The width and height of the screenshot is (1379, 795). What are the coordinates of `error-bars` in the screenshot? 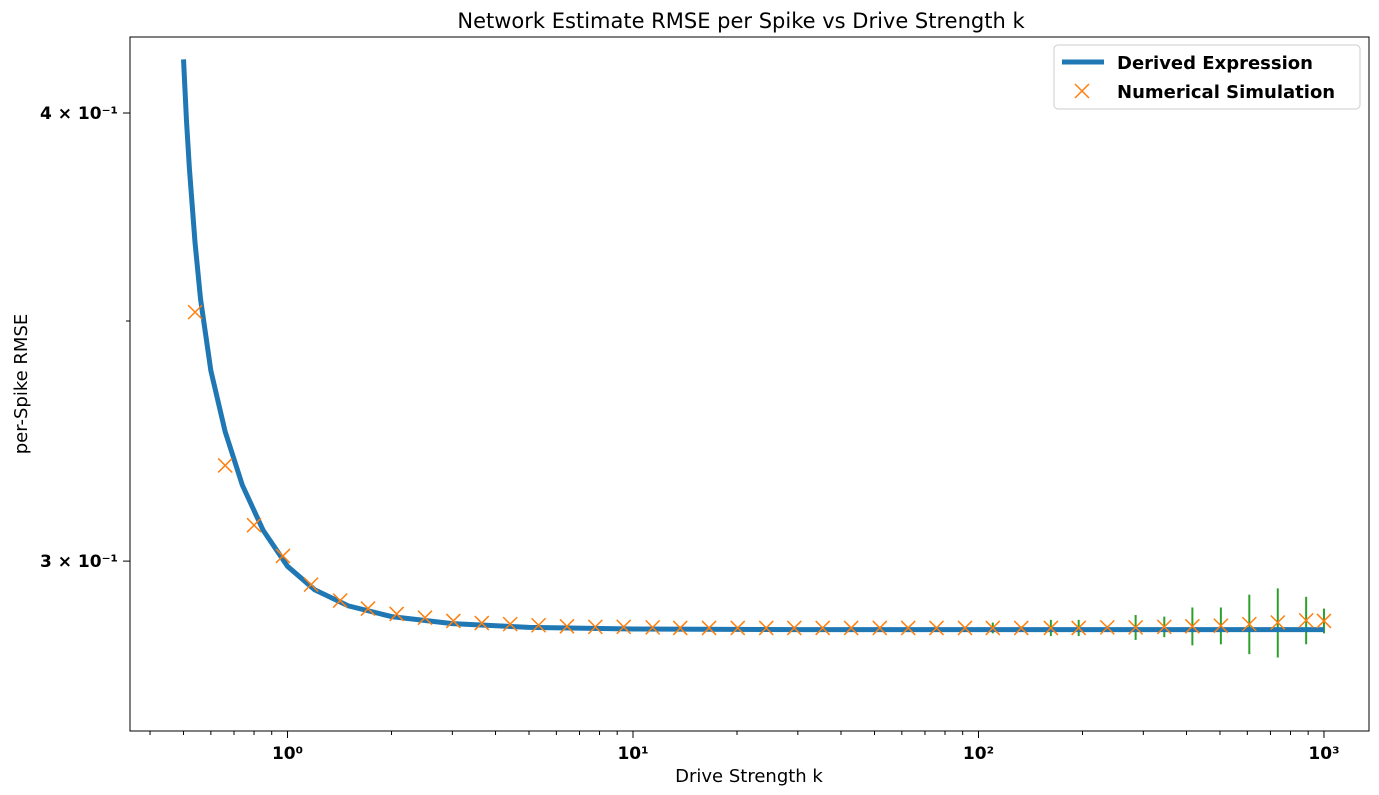 It's located at (1158, 623).